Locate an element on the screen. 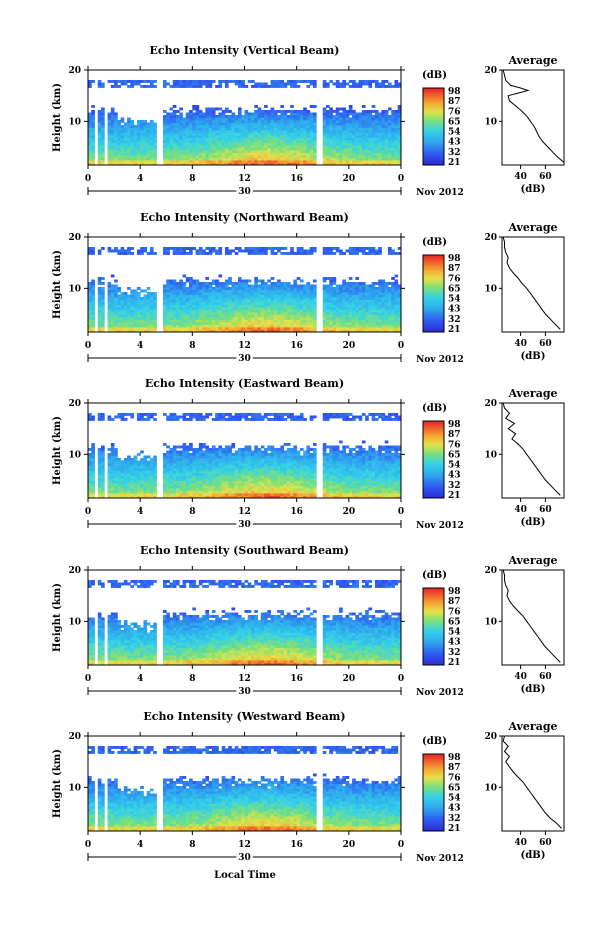  colorbar-tick-label: 65 is located at coordinates (454, 122).